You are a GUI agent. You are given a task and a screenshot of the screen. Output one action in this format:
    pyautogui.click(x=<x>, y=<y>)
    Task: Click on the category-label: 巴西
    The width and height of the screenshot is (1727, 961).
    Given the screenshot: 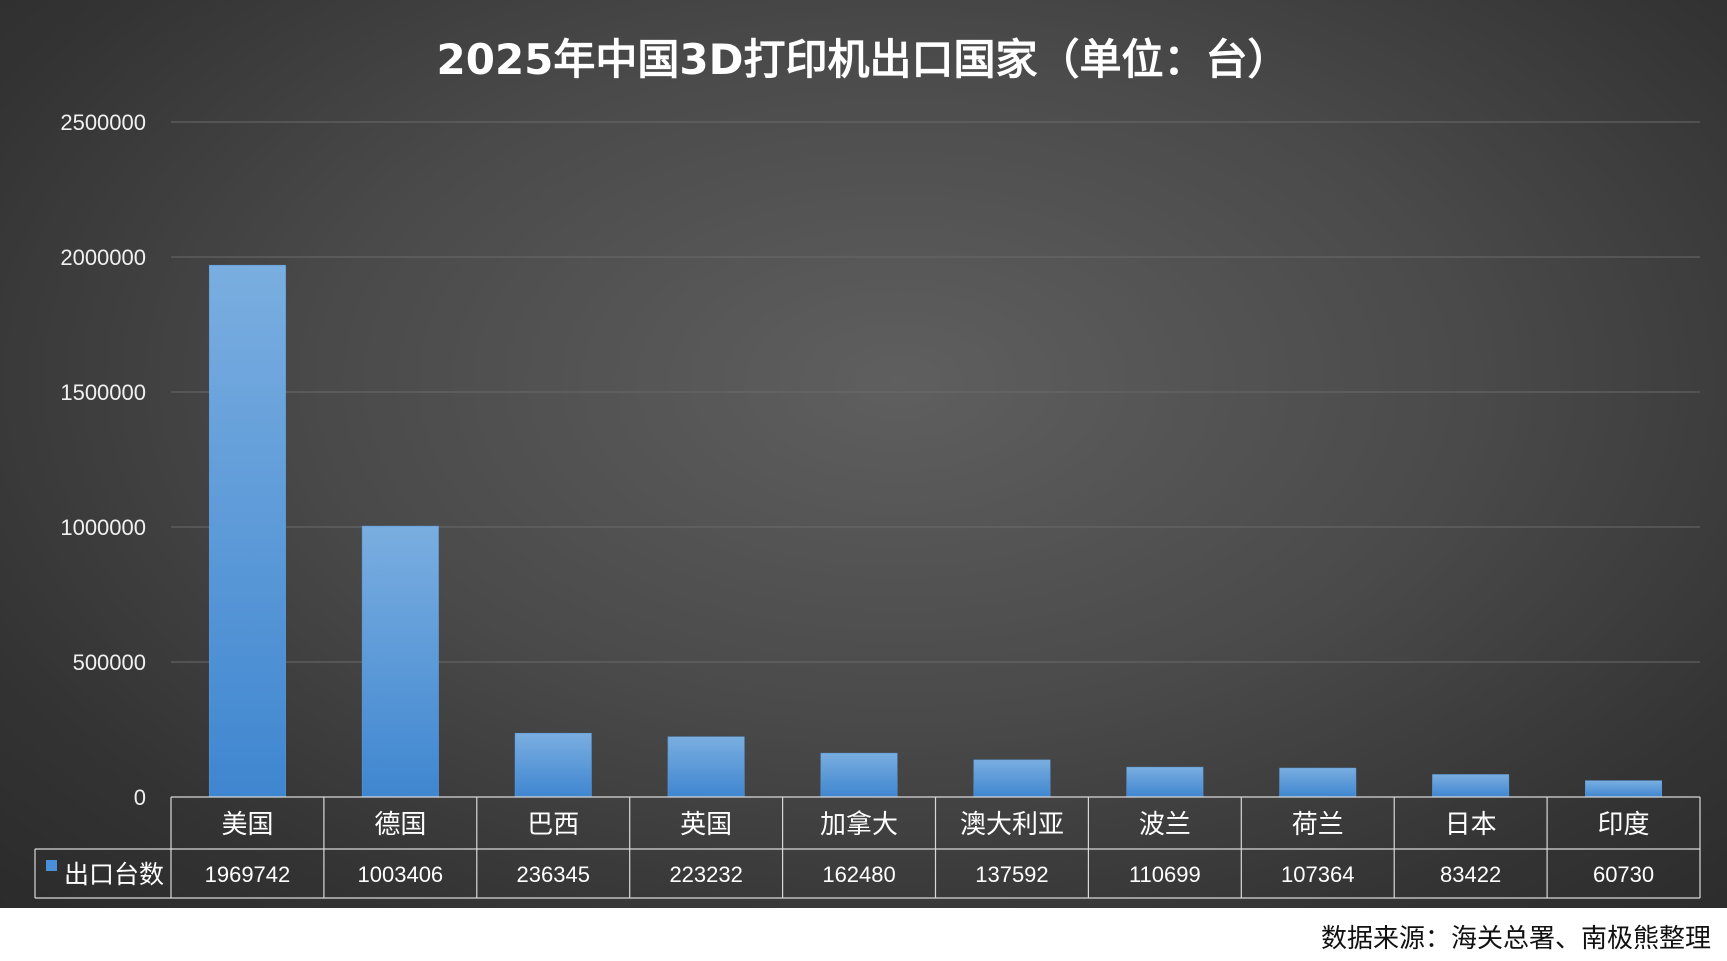 What is the action you would take?
    pyautogui.click(x=553, y=825)
    